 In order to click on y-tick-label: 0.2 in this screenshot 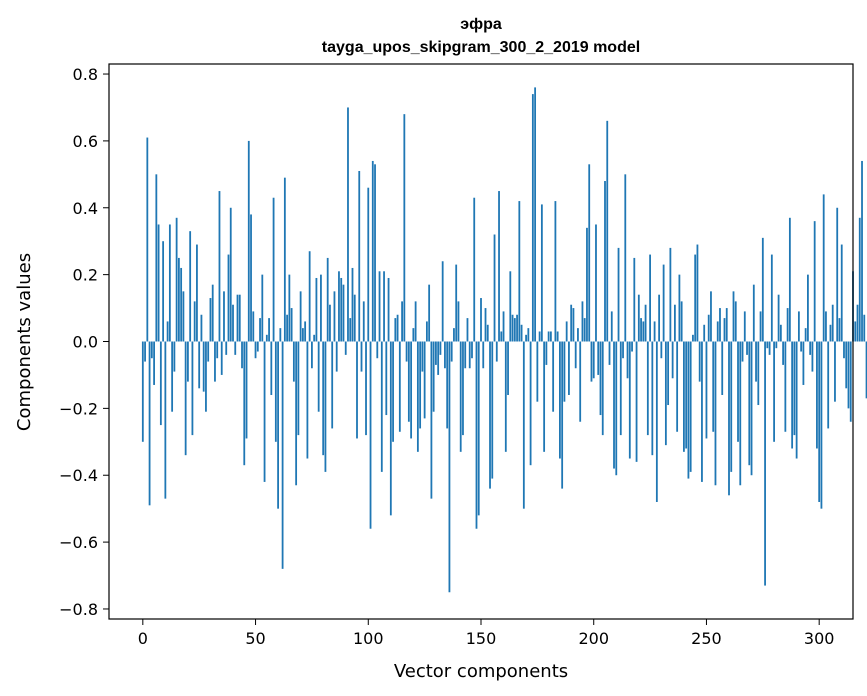, I will do `click(85, 275)`.